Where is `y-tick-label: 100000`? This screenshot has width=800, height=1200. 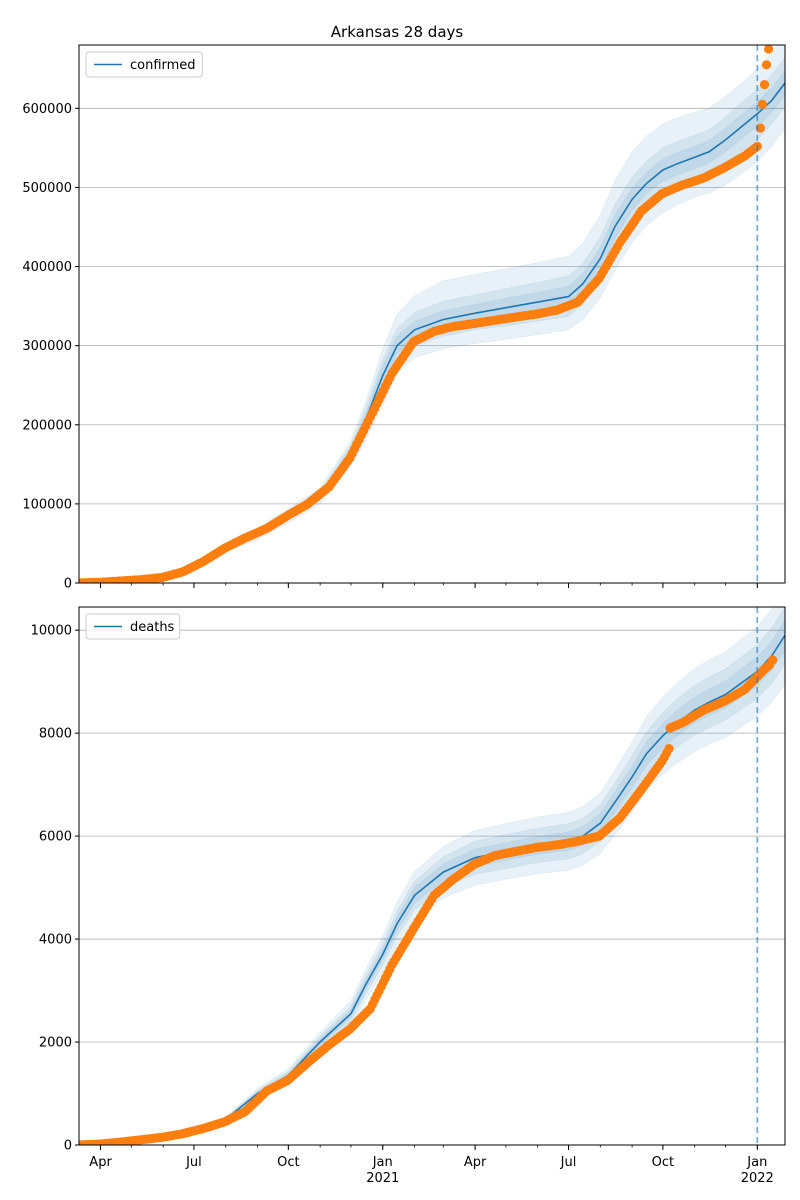
y-tick-label: 100000 is located at coordinates (47, 504).